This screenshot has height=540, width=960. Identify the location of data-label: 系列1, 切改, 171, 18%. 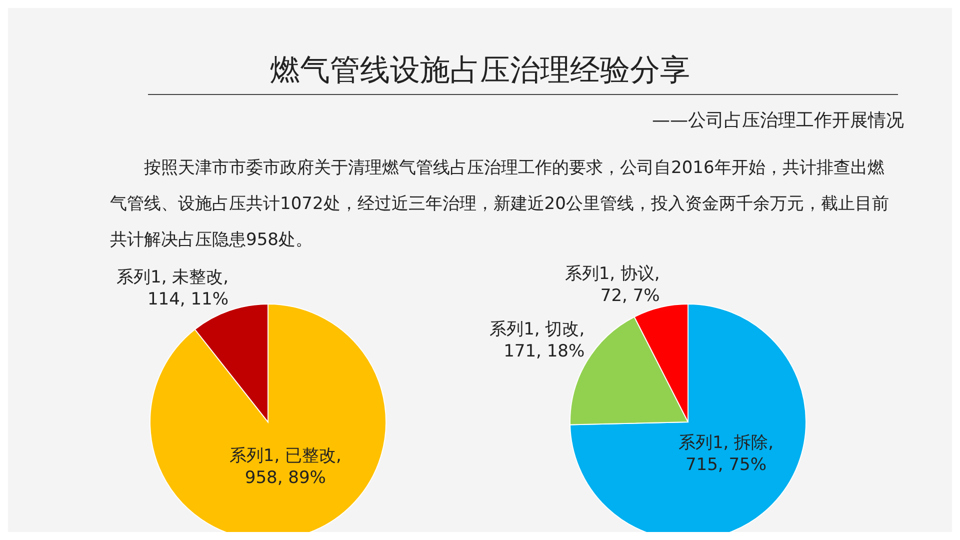
(537, 340).